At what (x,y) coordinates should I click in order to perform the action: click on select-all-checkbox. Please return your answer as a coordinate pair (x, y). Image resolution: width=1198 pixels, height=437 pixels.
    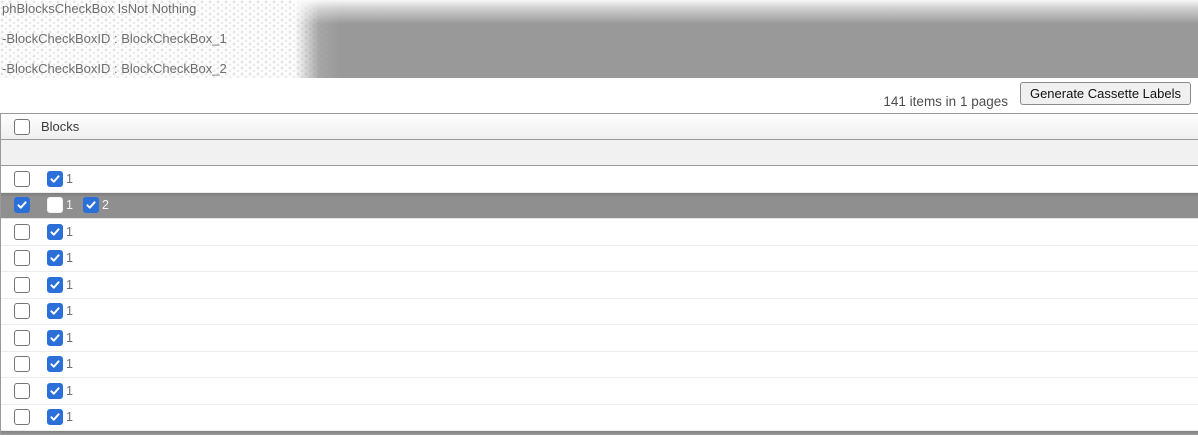
    Looking at the image, I should click on (22, 126).